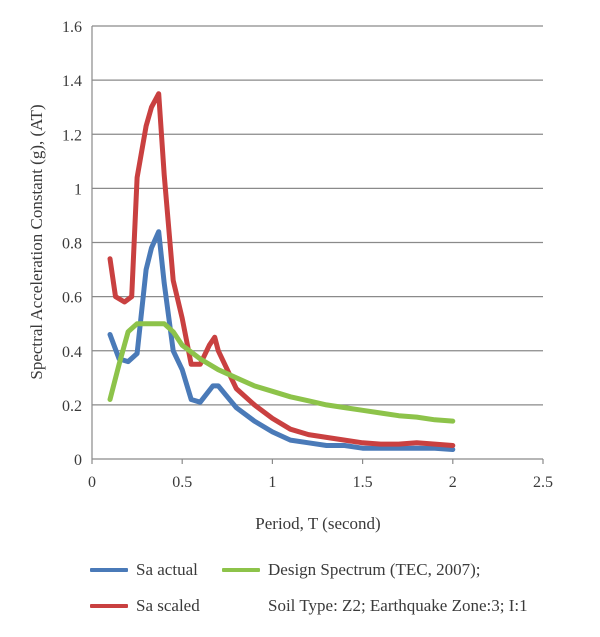  I want to click on legend-label-sa-scaled: Sa scaled, so click(168, 605).